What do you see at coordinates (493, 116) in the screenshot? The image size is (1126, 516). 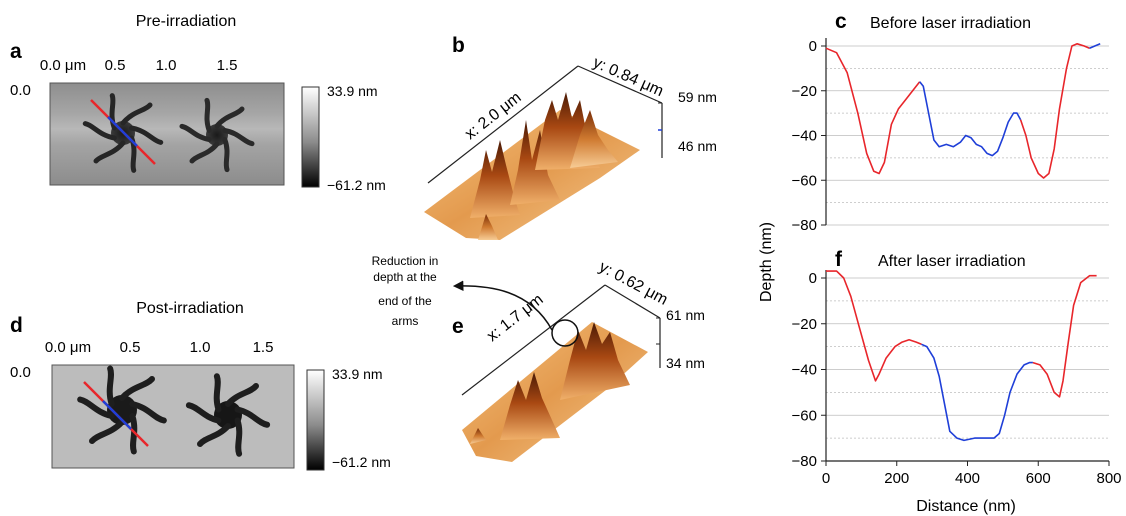 I see `panel-b-x-label: x: 2.0 μm` at bounding box center [493, 116].